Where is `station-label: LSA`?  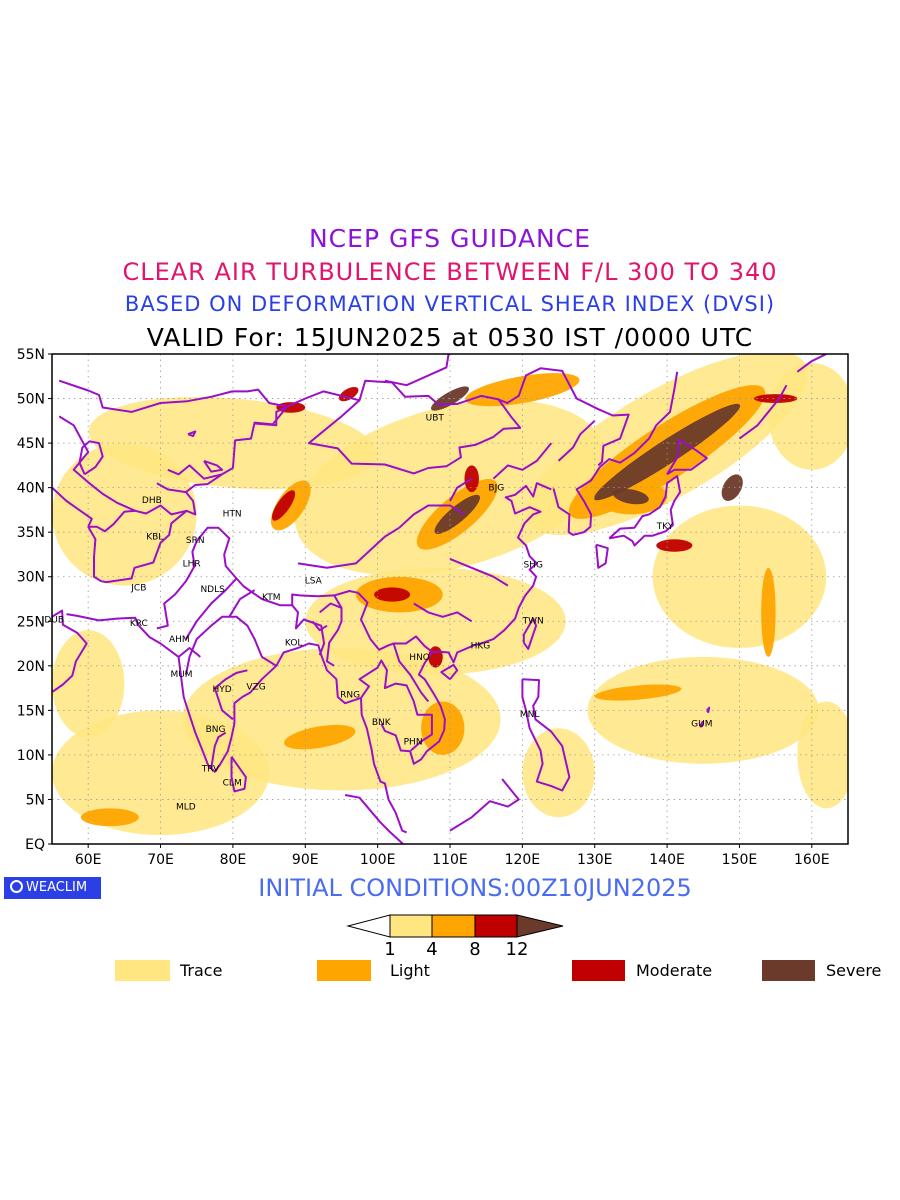
station-label: LSA is located at coordinates (314, 581).